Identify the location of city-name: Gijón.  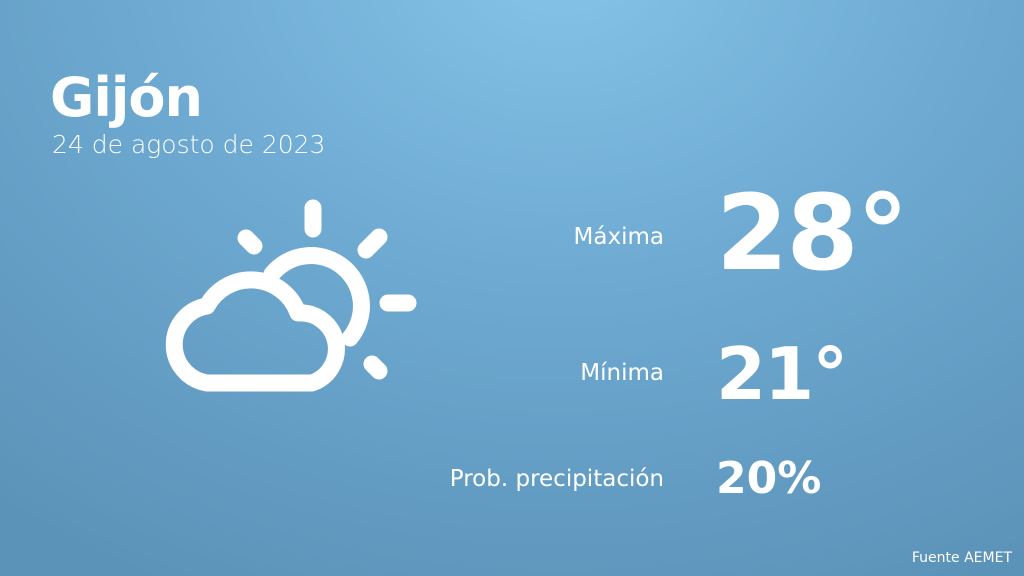
(126, 97).